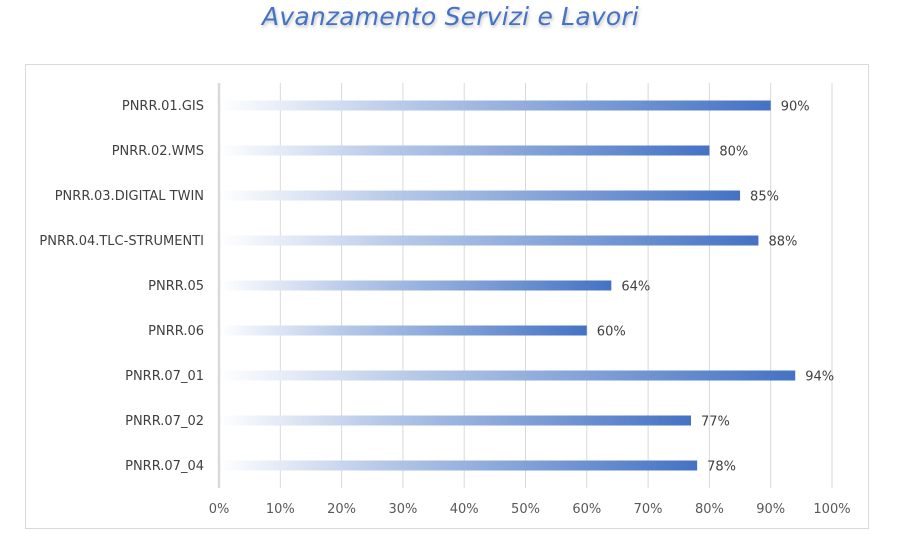 This screenshot has height=555, width=901. What do you see at coordinates (219, 509) in the screenshot?
I see `x-tick-label: 0%` at bounding box center [219, 509].